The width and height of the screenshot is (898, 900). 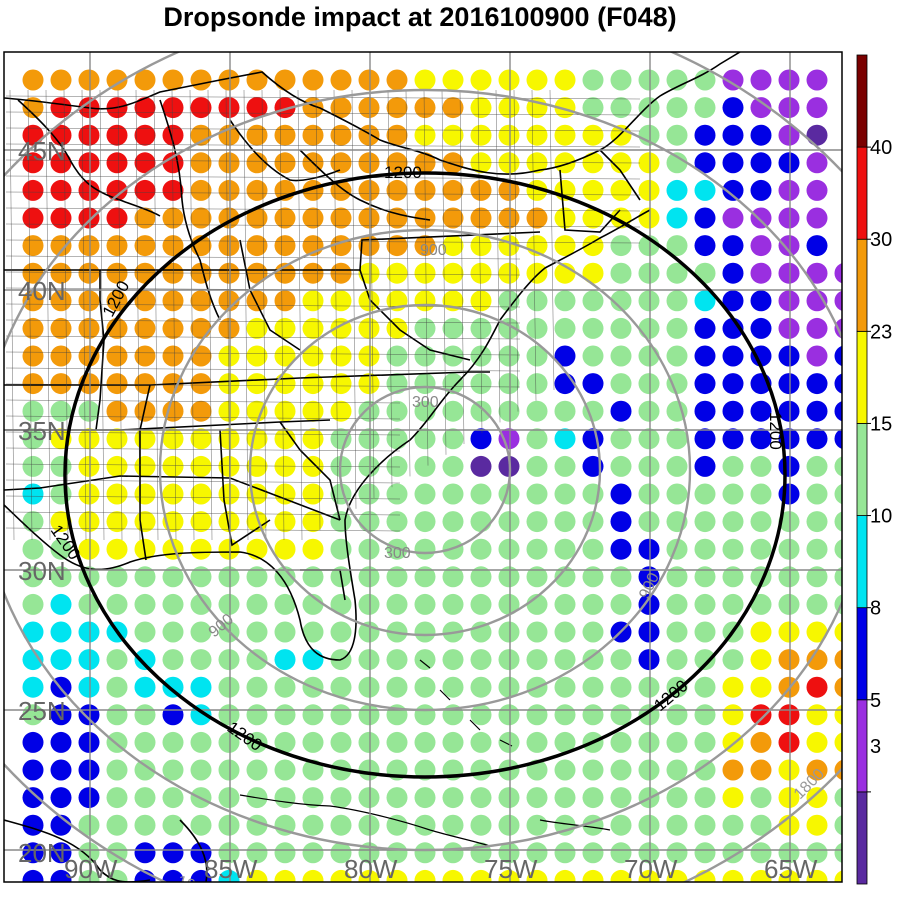 What do you see at coordinates (862, 377) in the screenshot?
I see `colorbar-segment` at bounding box center [862, 377].